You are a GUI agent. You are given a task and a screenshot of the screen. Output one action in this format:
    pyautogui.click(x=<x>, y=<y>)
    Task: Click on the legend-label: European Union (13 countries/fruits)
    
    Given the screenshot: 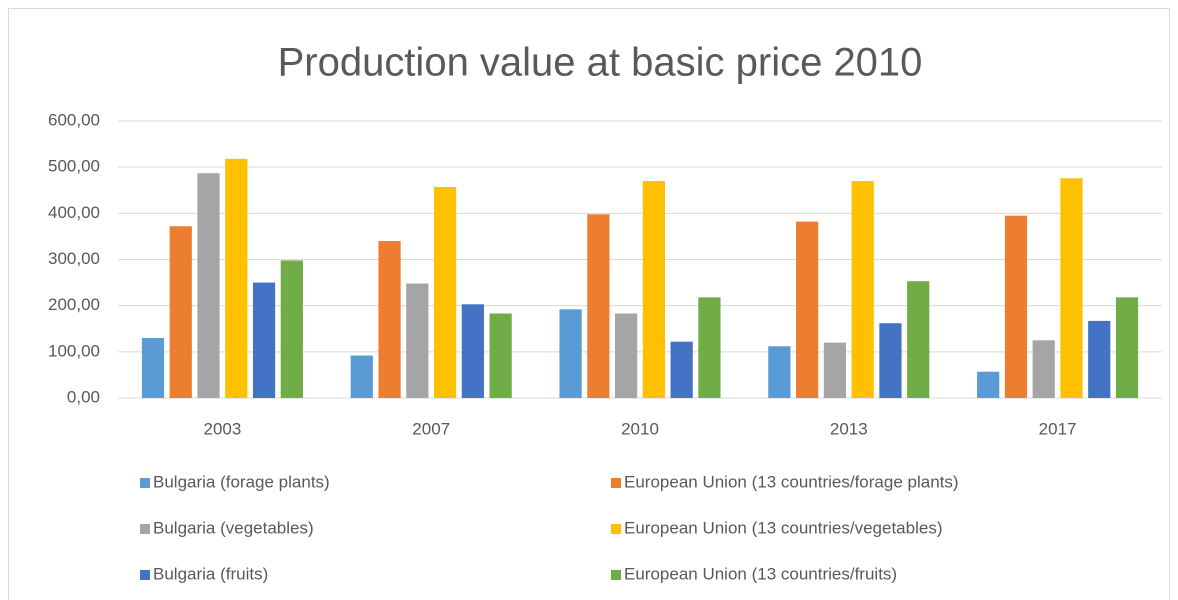 What is the action you would take?
    pyautogui.click(x=760, y=573)
    